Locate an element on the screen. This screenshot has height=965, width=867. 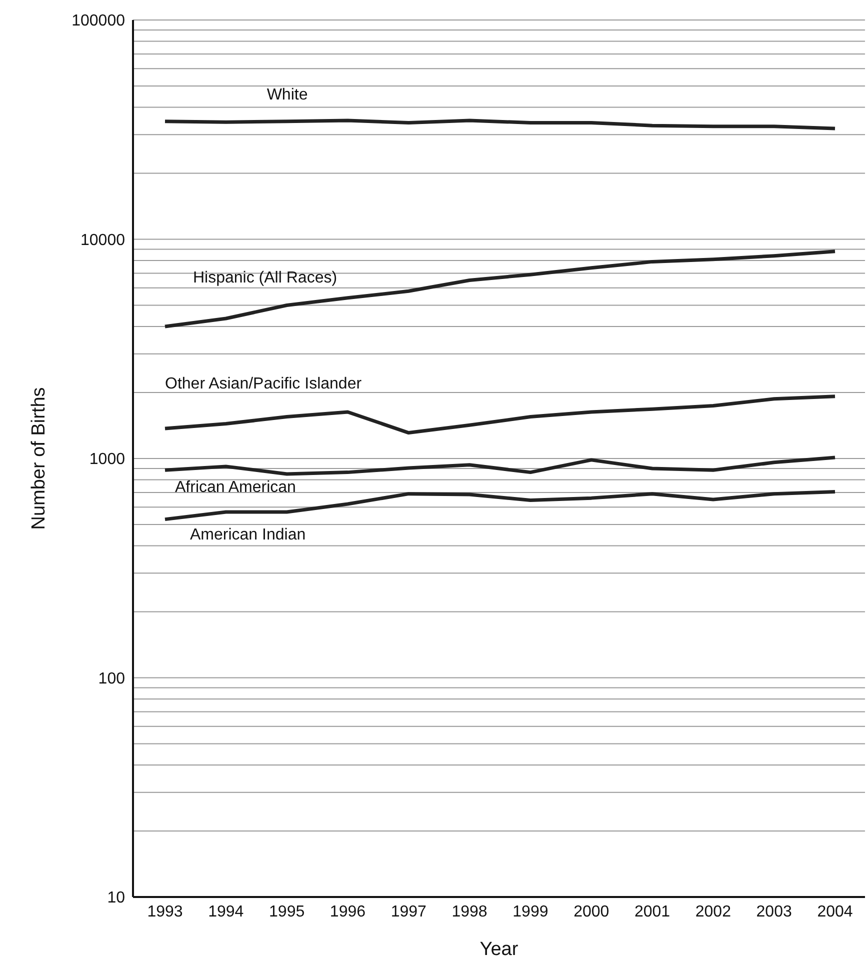
y-axis-title: Number of Births is located at coordinates (39, 458).